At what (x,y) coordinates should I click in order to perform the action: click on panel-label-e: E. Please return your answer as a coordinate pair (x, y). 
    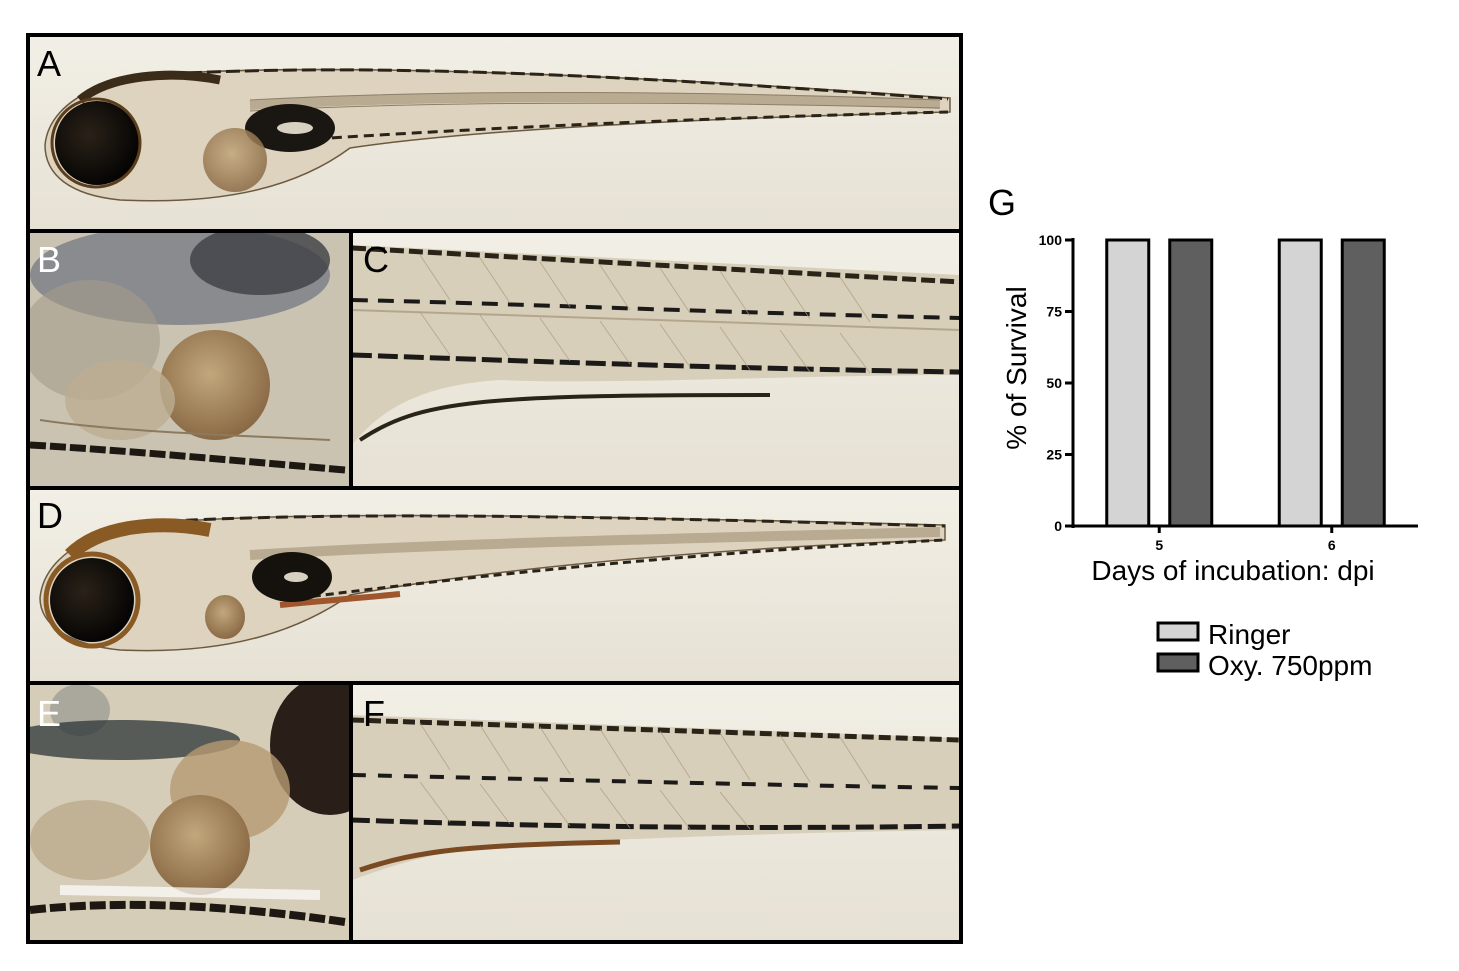
    Looking at the image, I should click on (49, 713).